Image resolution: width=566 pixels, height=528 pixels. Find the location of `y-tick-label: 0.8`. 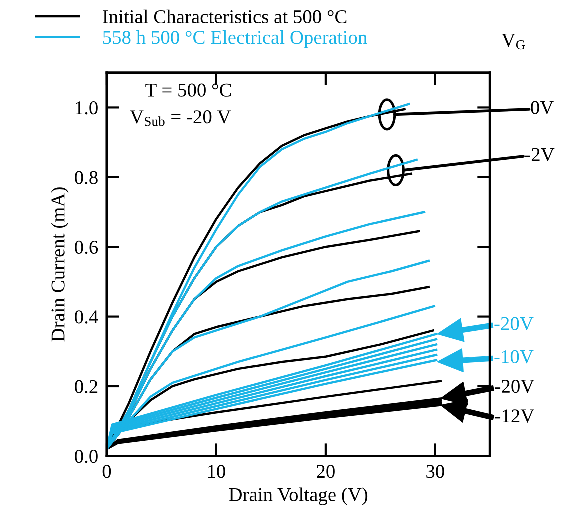

y-tick-label: 0.8 is located at coordinates (86, 177).